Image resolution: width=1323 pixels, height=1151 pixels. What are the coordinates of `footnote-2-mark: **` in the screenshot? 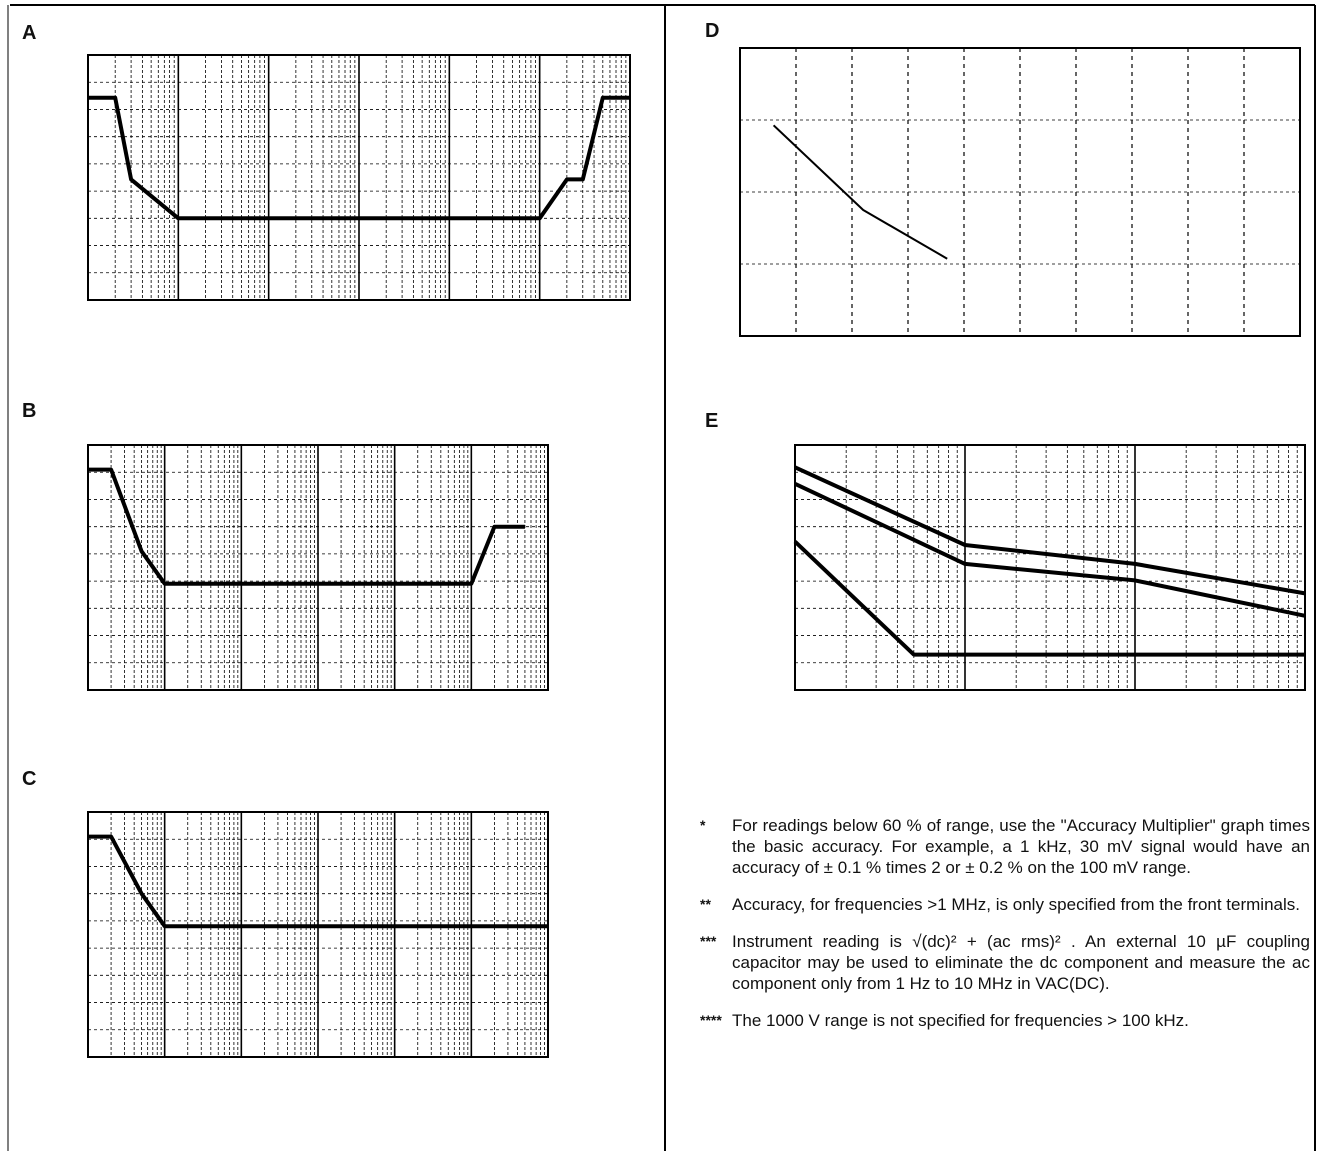 It's located at (705, 904).